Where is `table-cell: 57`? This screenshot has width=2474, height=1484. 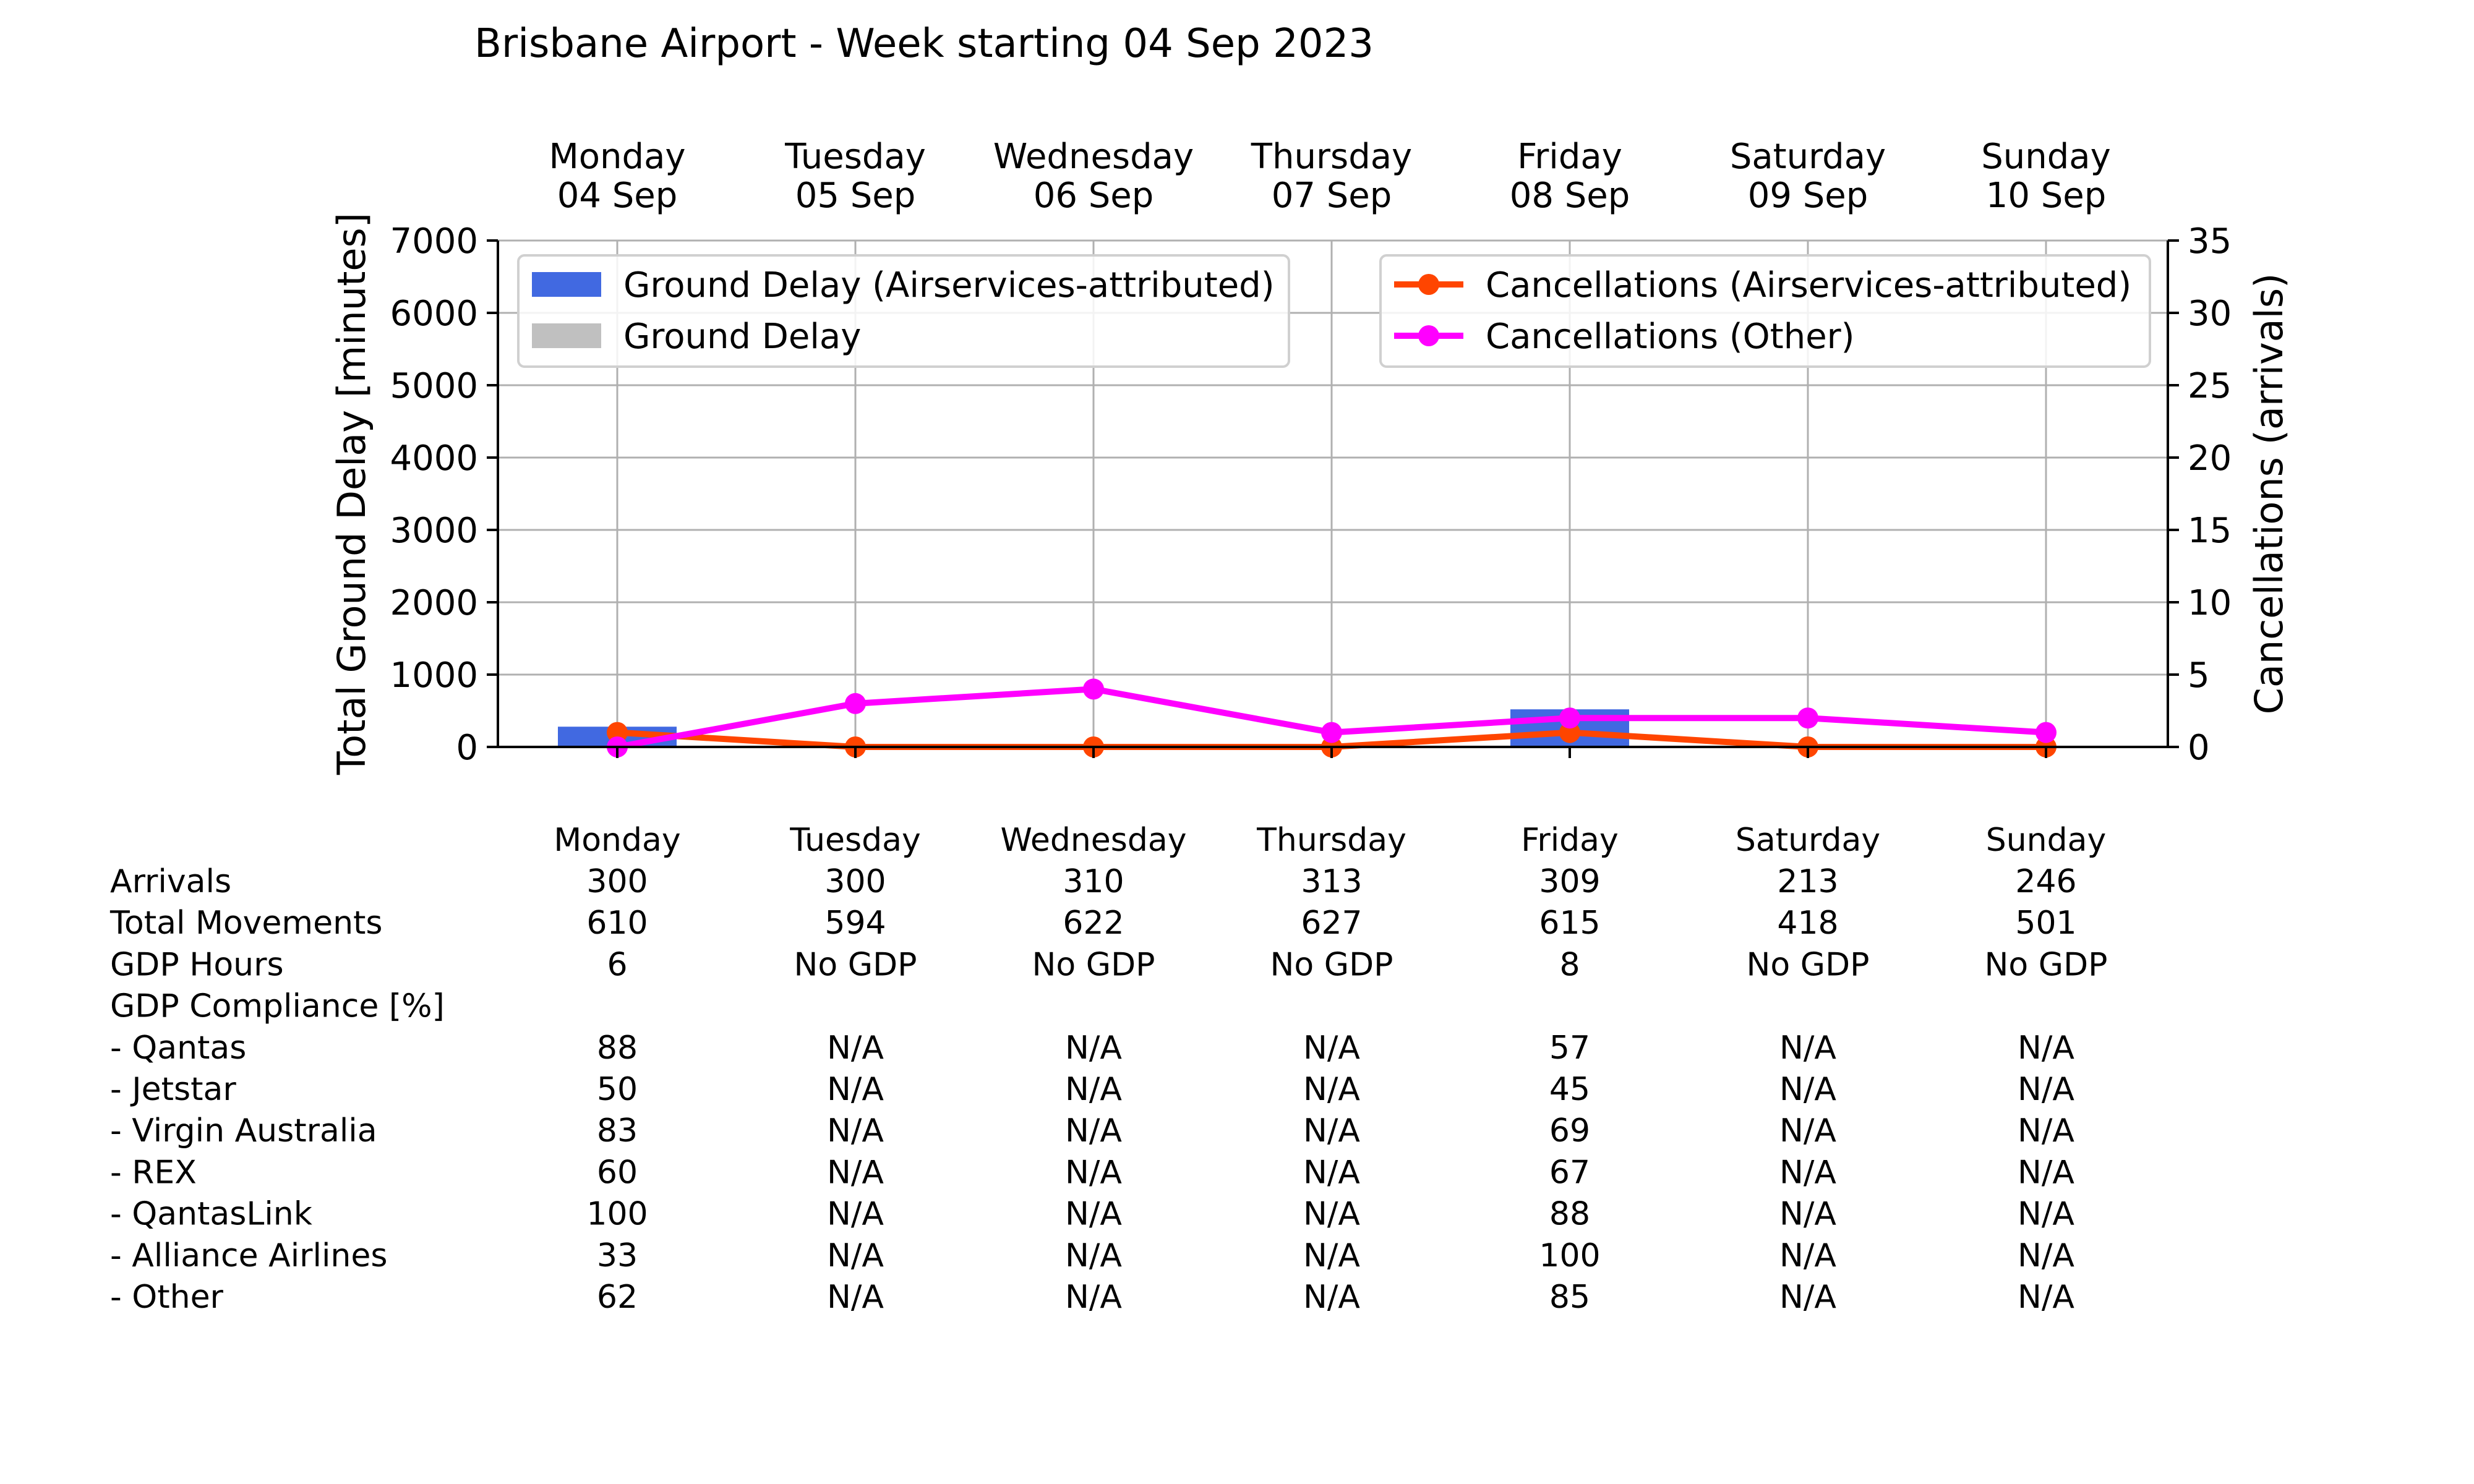 table-cell: 57 is located at coordinates (1569, 1048).